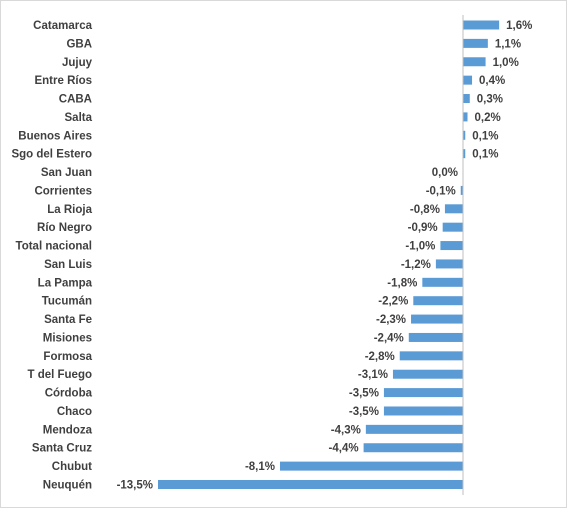 The image size is (567, 509). What do you see at coordinates (63, 191) in the screenshot?
I see `category-label: Corrientes` at bounding box center [63, 191].